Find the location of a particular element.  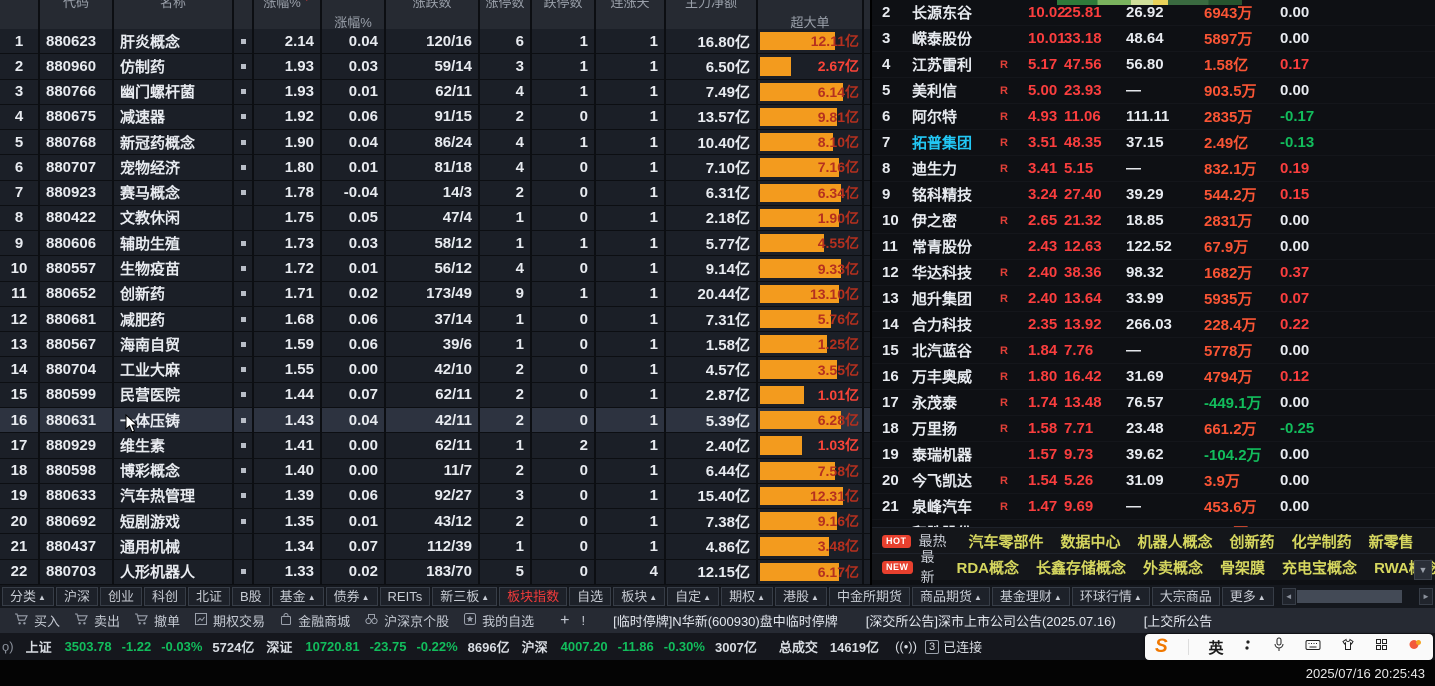

stock-row: 10 伊之密 R 2.65 21.32 18.85 2831万 0.00 is located at coordinates (1153, 221).